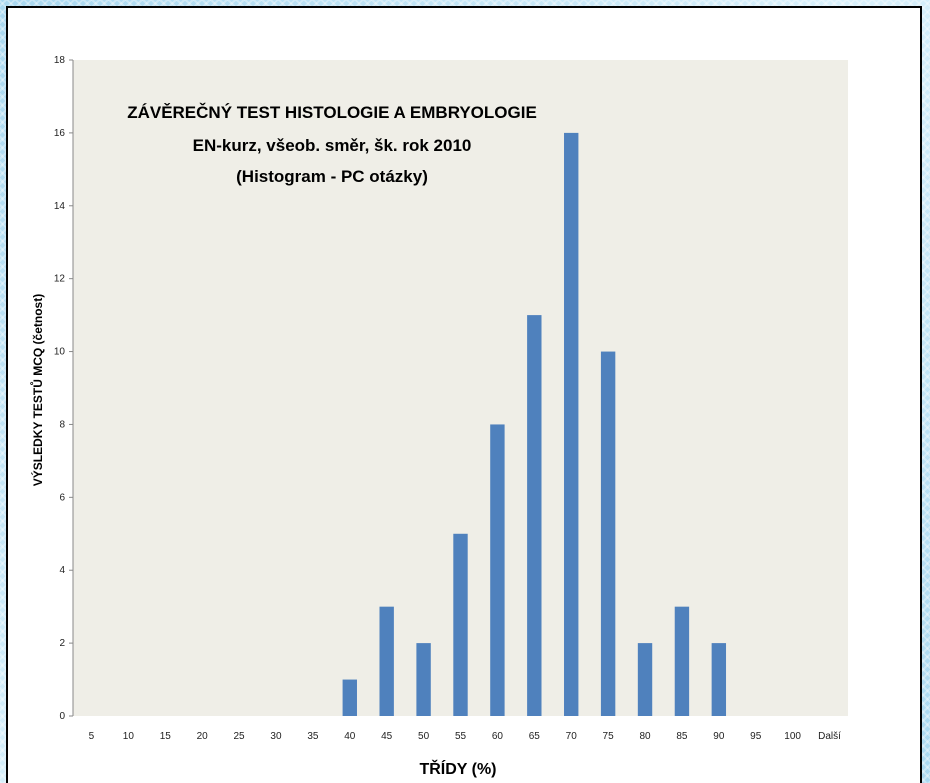 Image resolution: width=930 pixels, height=783 pixels. I want to click on y-axis-label: VÝSLEDKY TESTŮ MCQ (četnost), so click(37, 390).